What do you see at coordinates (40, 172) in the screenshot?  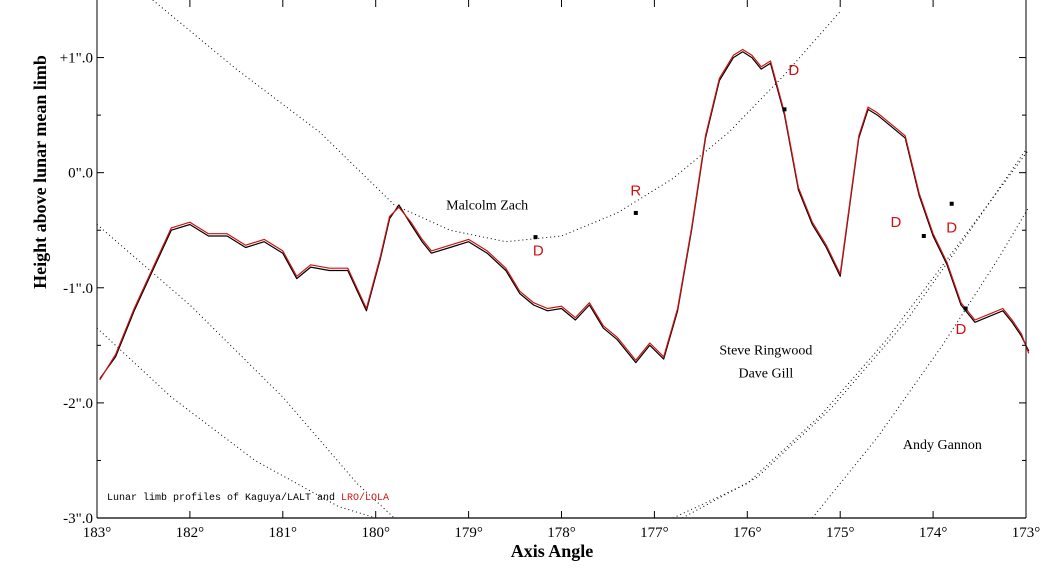 I see `y-axis-title: Height above lunar mean limb` at bounding box center [40, 172].